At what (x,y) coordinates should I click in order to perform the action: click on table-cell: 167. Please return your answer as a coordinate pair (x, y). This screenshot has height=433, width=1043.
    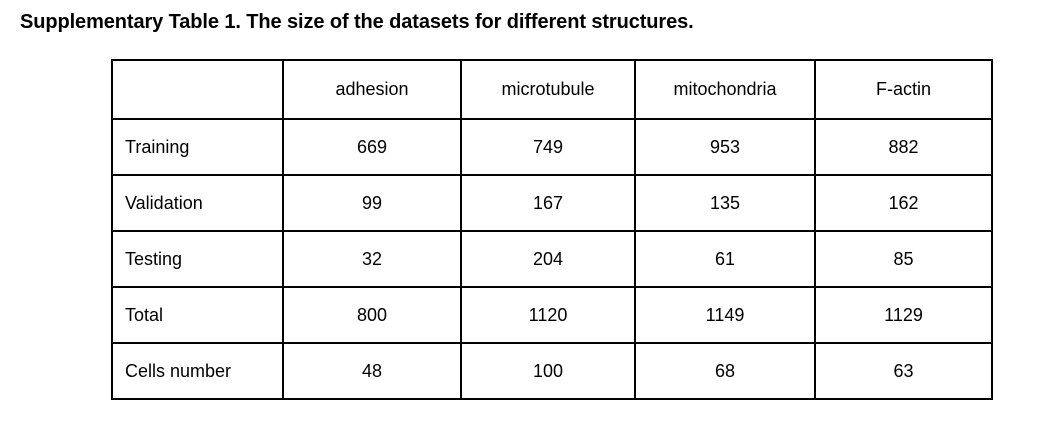
    Looking at the image, I should click on (548, 203).